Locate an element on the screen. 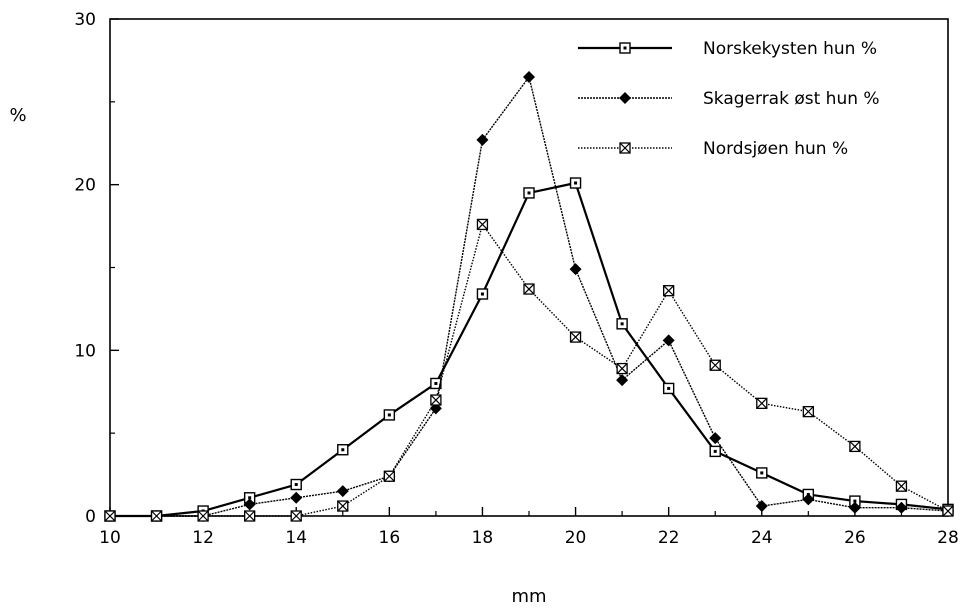  x-tick-label: 16 is located at coordinates (390, 538).